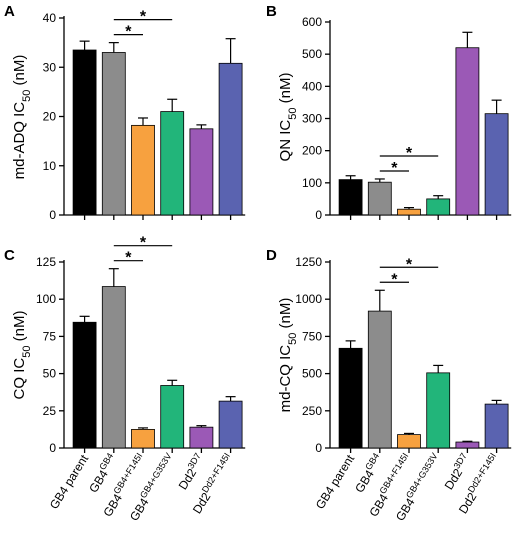 This screenshot has height=538, width=520. What do you see at coordinates (9, 11) in the screenshot?
I see `panel-letter: A` at bounding box center [9, 11].